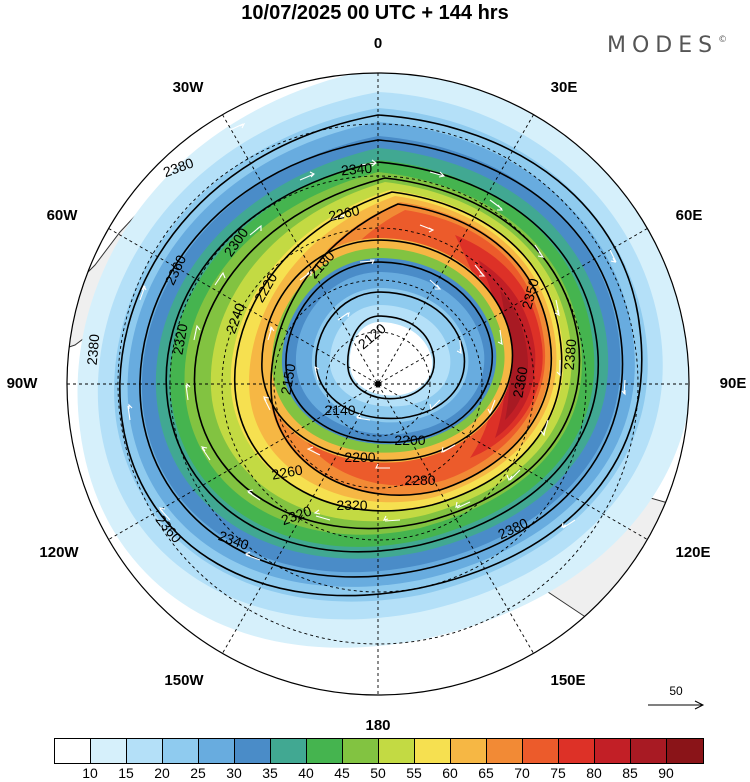 The image size is (750, 782). Describe the element at coordinates (450, 773) in the screenshot. I see `colorbar-tick-label: 60` at that location.